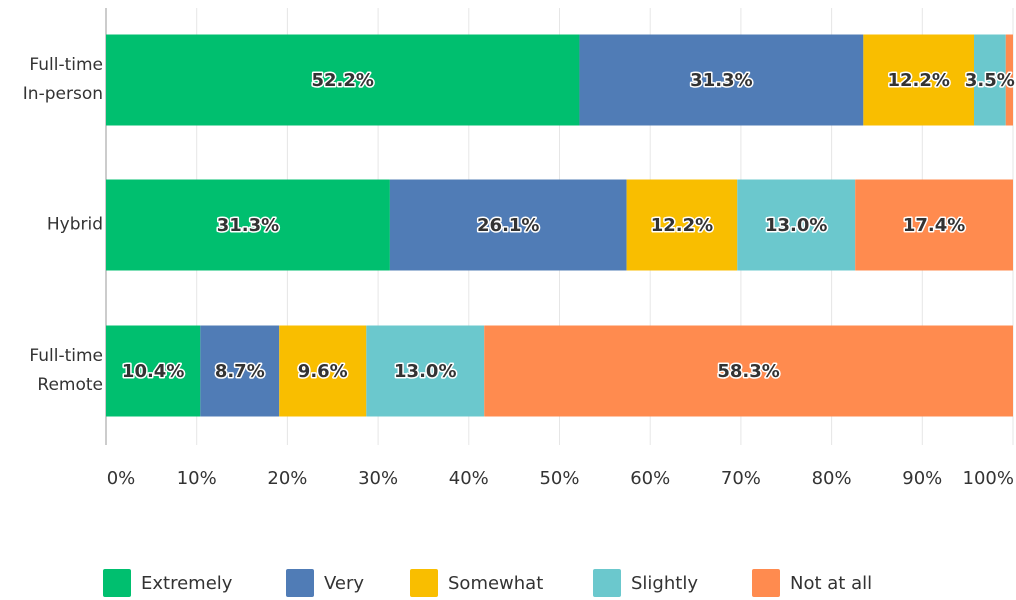 Image resolution: width=1016 pixels, height=600 pixels. I want to click on category-label: Full-time Remote, so click(66, 370).